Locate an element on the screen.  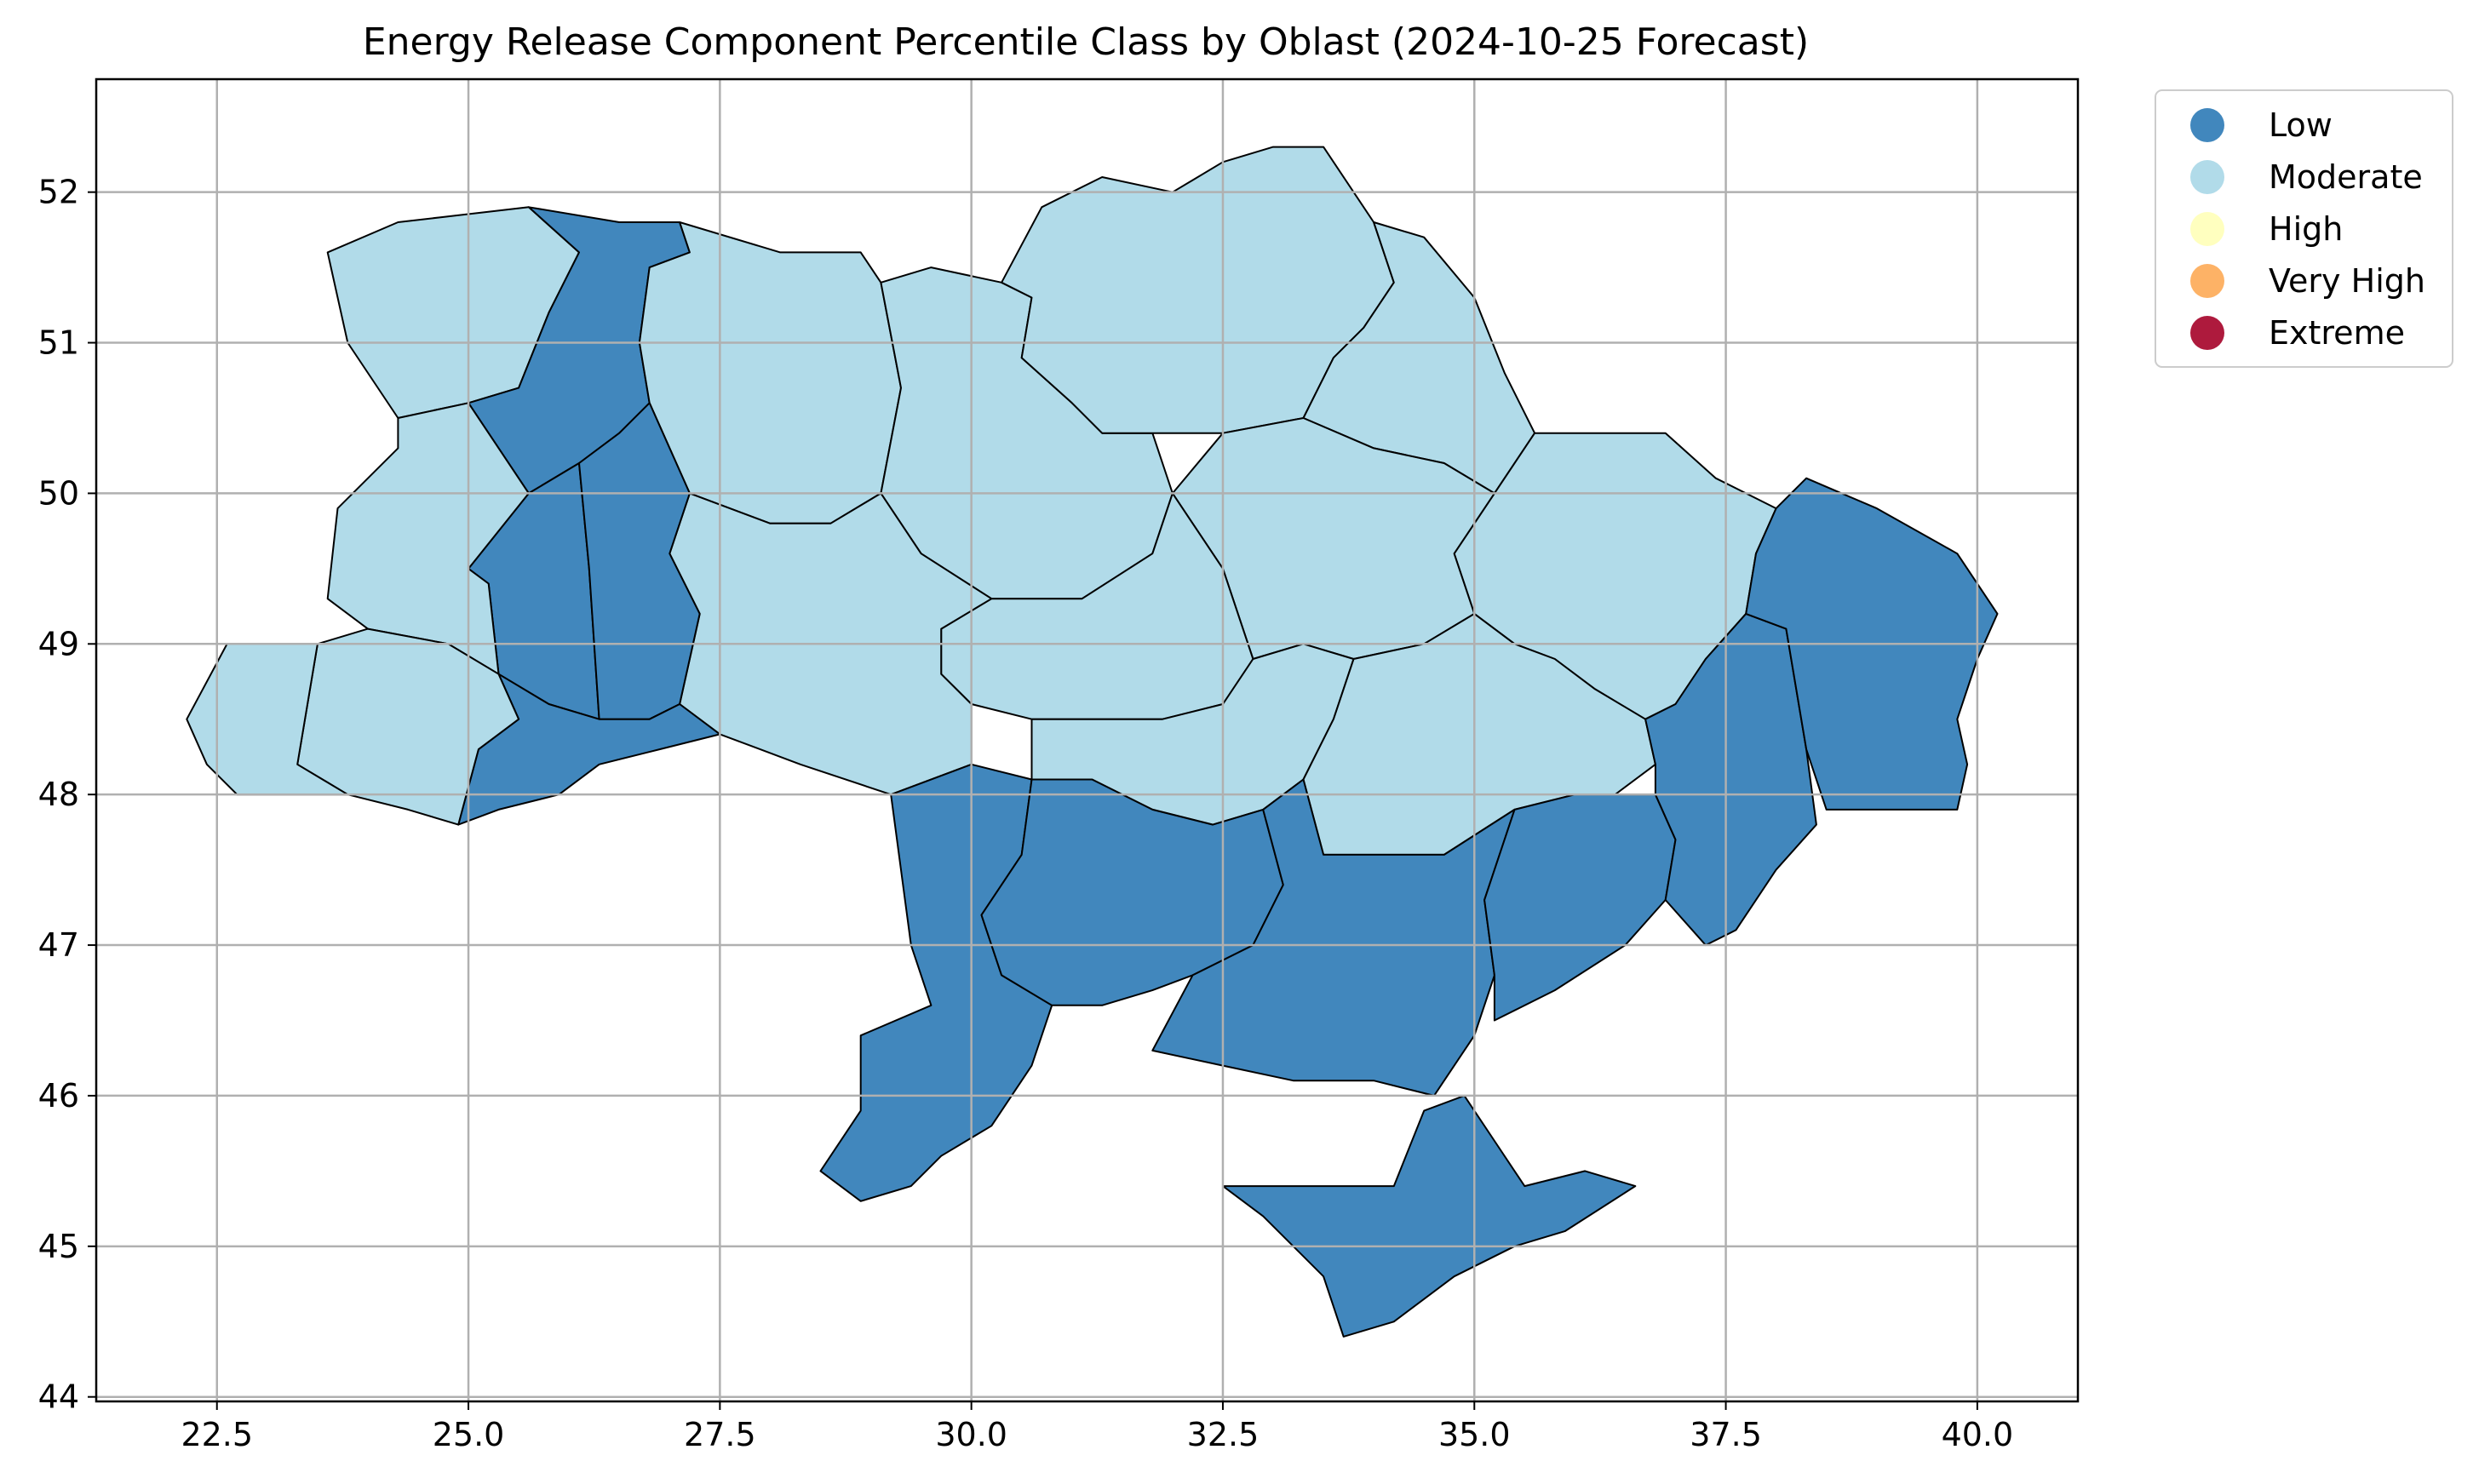
oblast-region-21-low is located at coordinates (1333, 937).